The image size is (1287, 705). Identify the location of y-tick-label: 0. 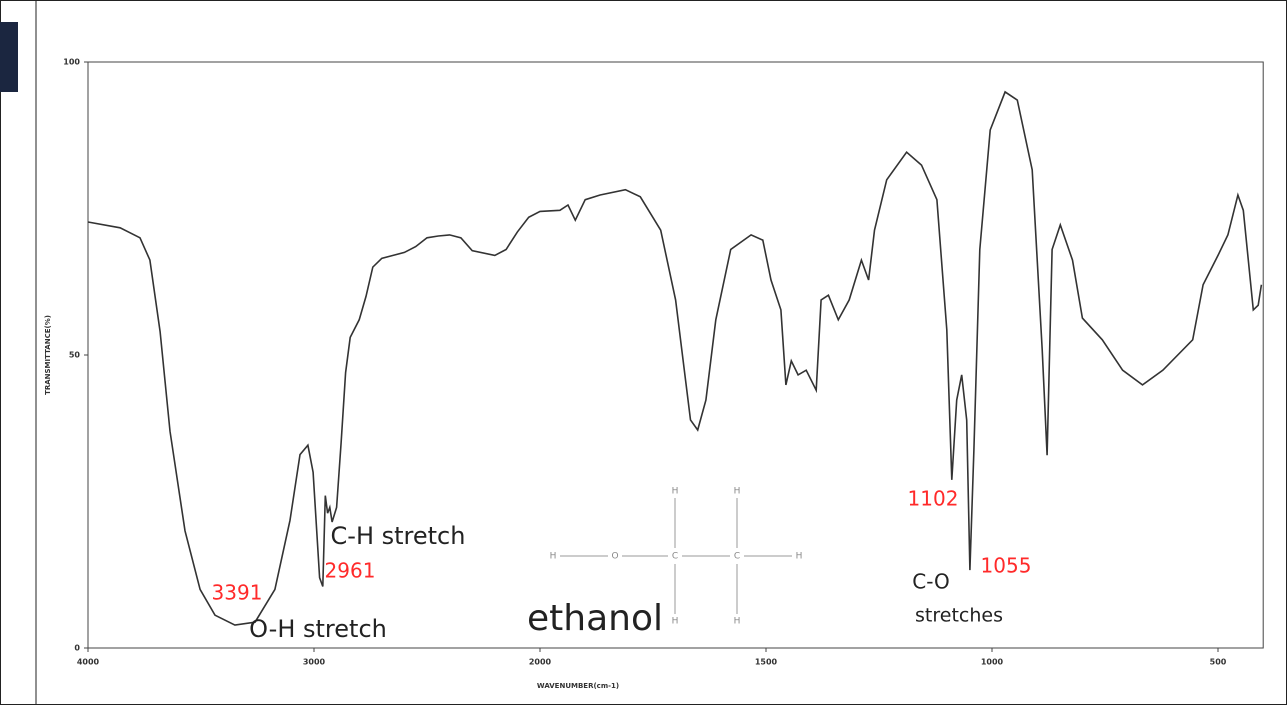
(77, 648).